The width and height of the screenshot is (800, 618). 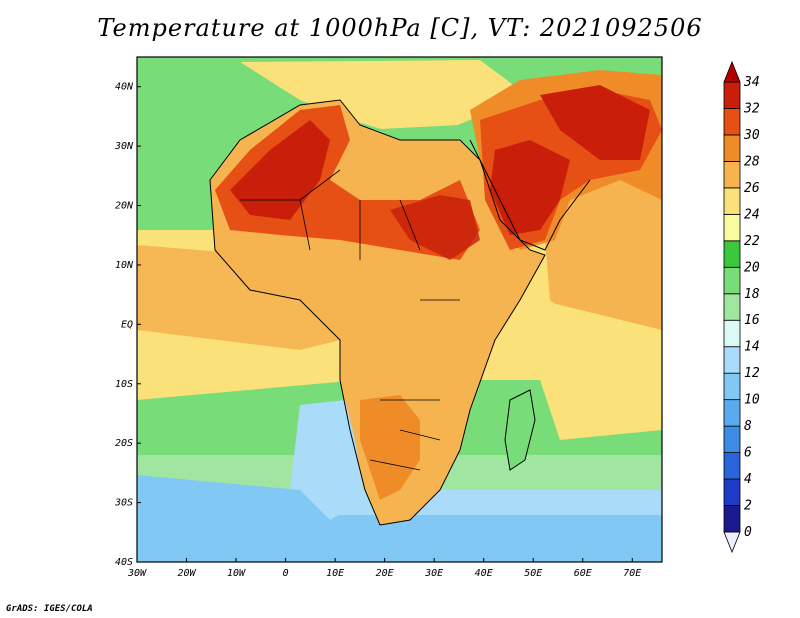 I want to click on colorbar-arrow-top, so click(x=732, y=71).